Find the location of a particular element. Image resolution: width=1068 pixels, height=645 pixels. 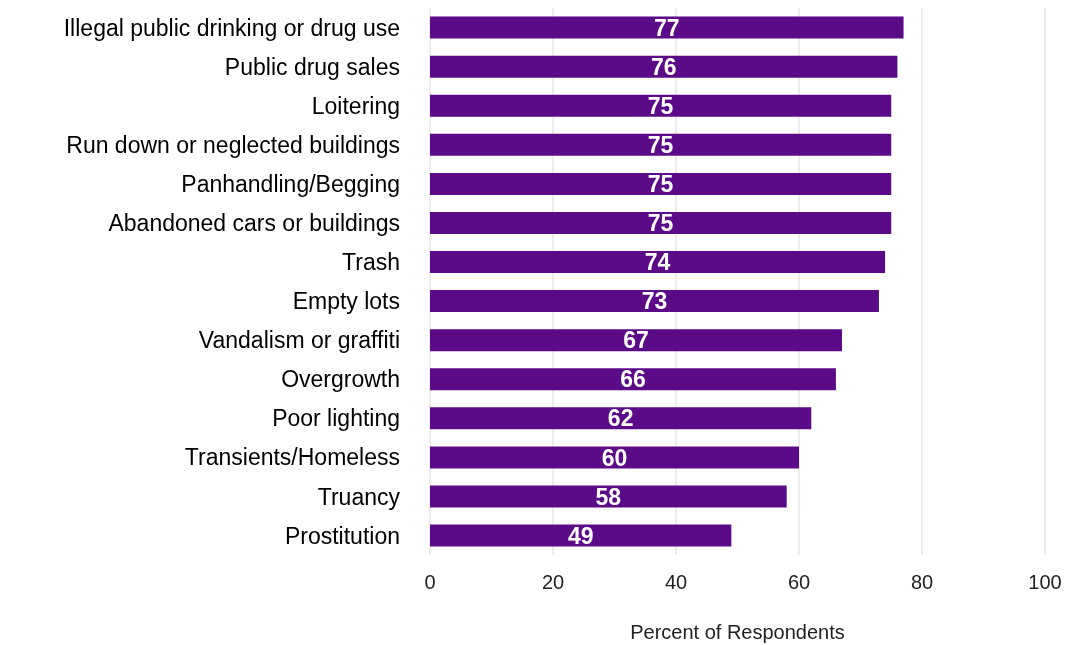

y-tick-label: Transients/Homeless is located at coordinates (292, 457).